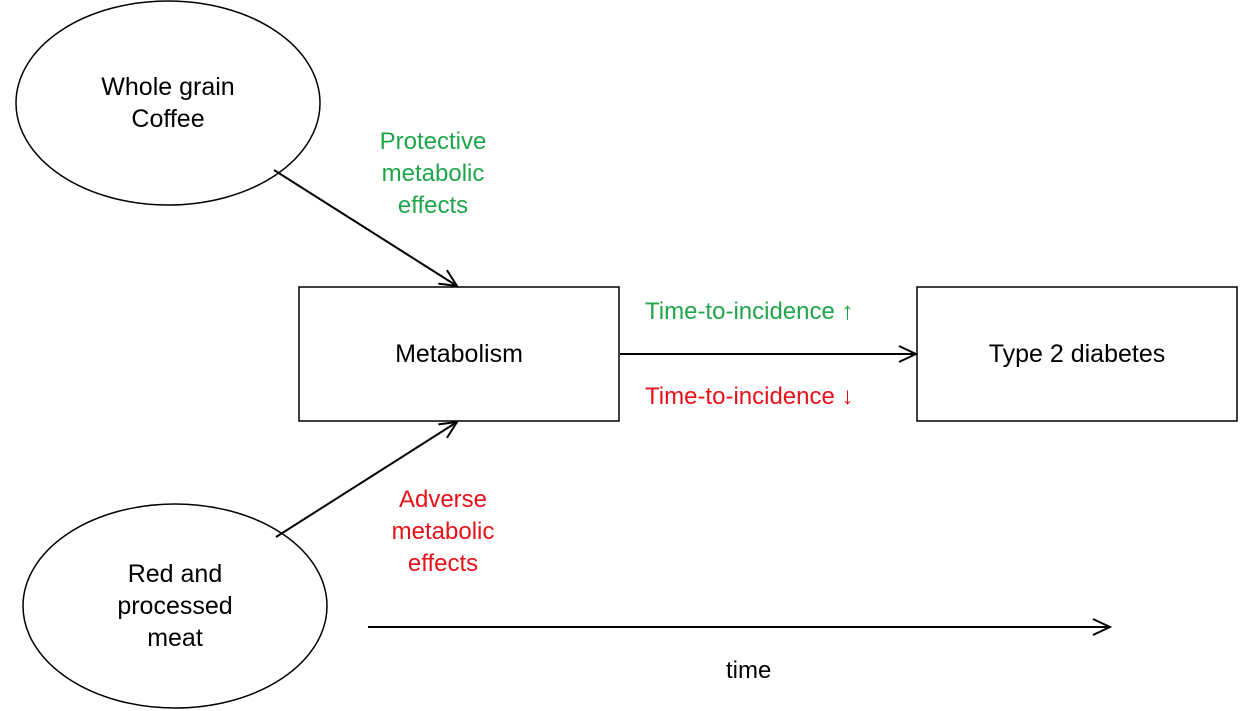  I want to click on adverse-arrow, so click(366, 480).